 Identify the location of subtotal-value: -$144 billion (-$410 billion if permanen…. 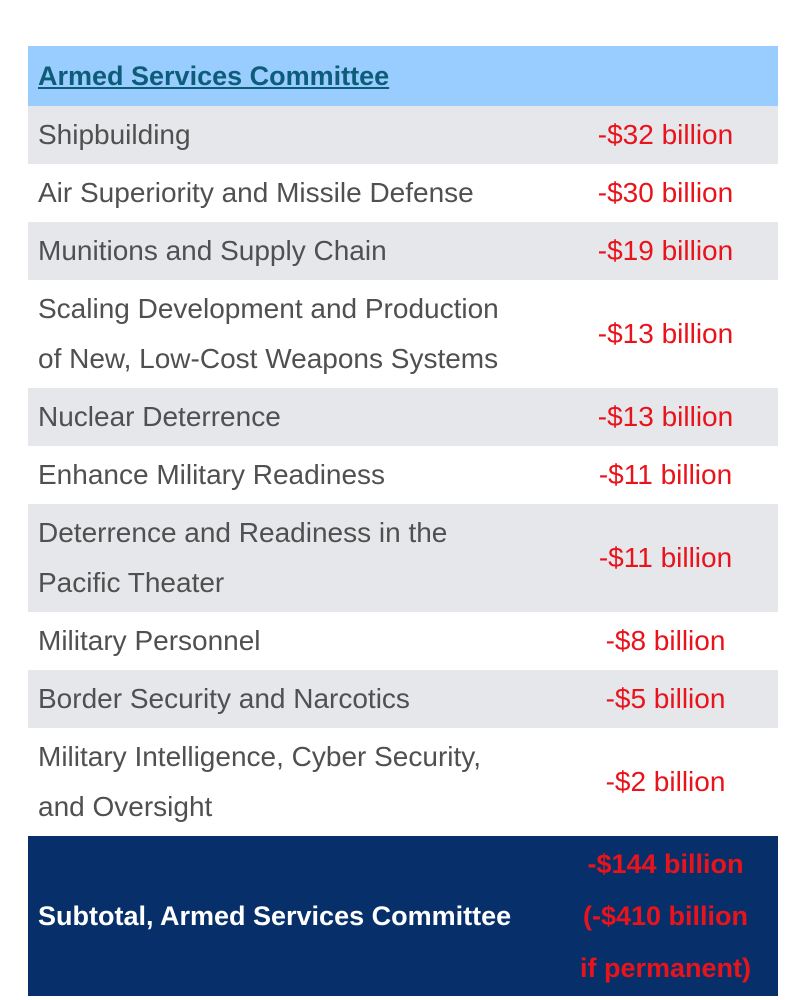
(665, 916).